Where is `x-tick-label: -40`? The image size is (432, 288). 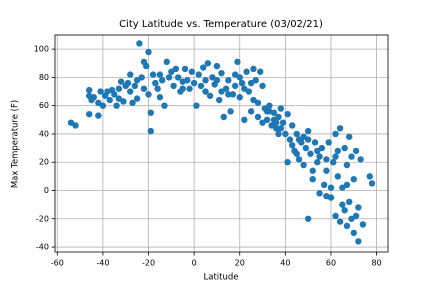 x-tick-label: -40 is located at coordinates (102, 263).